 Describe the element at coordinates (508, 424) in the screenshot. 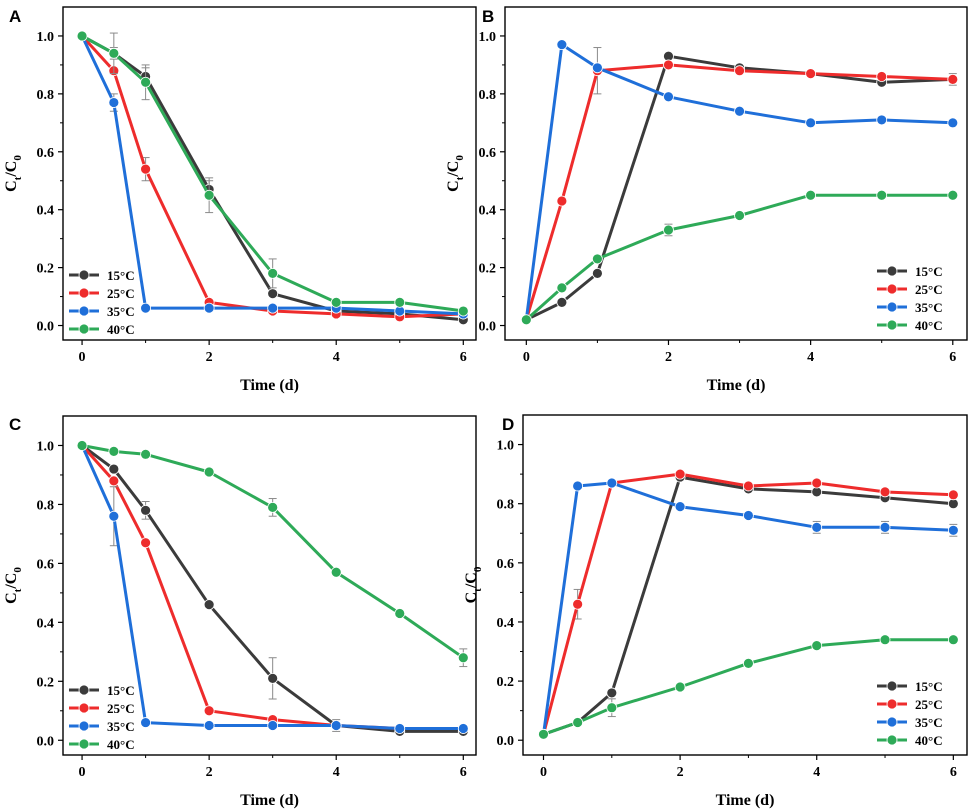

I see `panel-label: D` at that location.